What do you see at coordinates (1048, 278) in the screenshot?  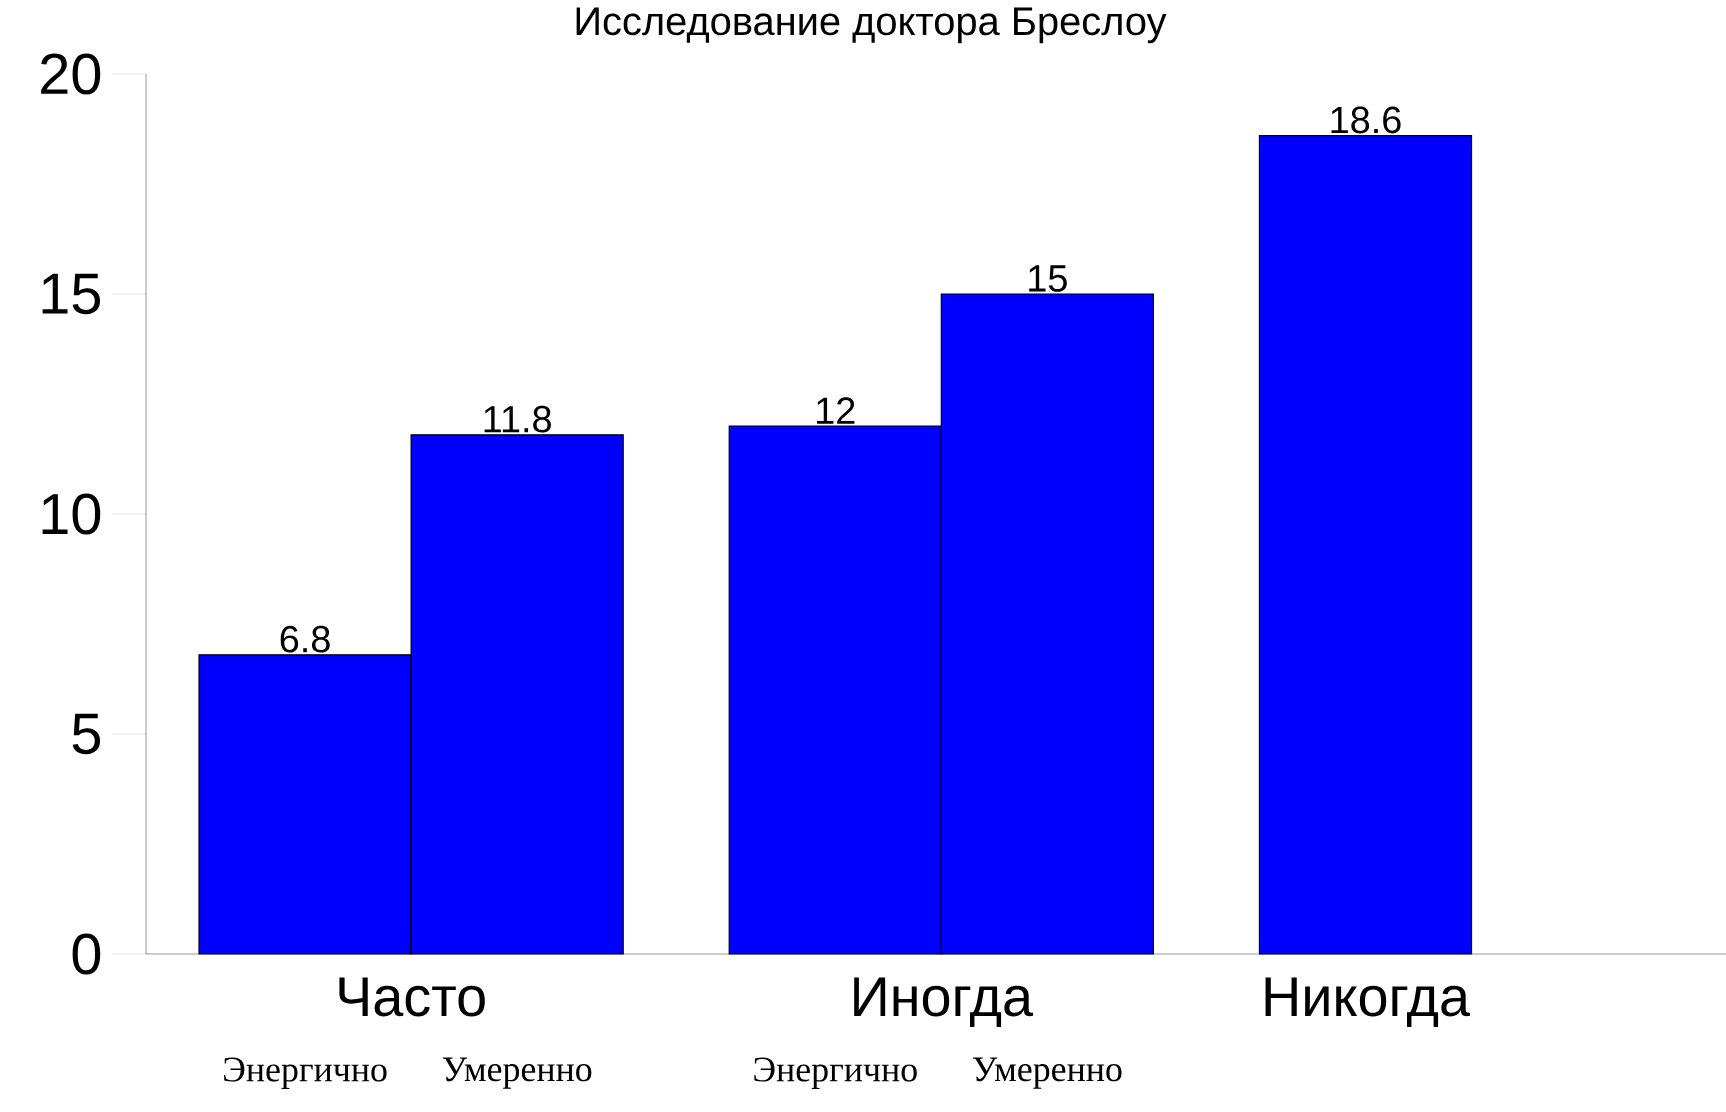 I see `data-label: 15` at bounding box center [1048, 278].